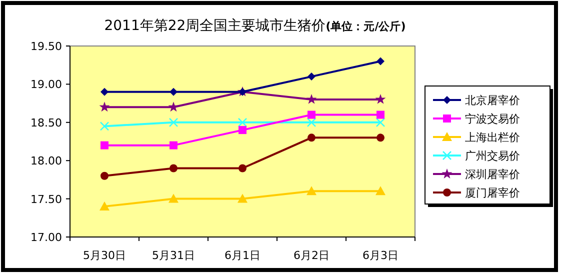  What do you see at coordinates (173, 255) in the screenshot?
I see `x-tick-label: 5月31日` at bounding box center [173, 255].